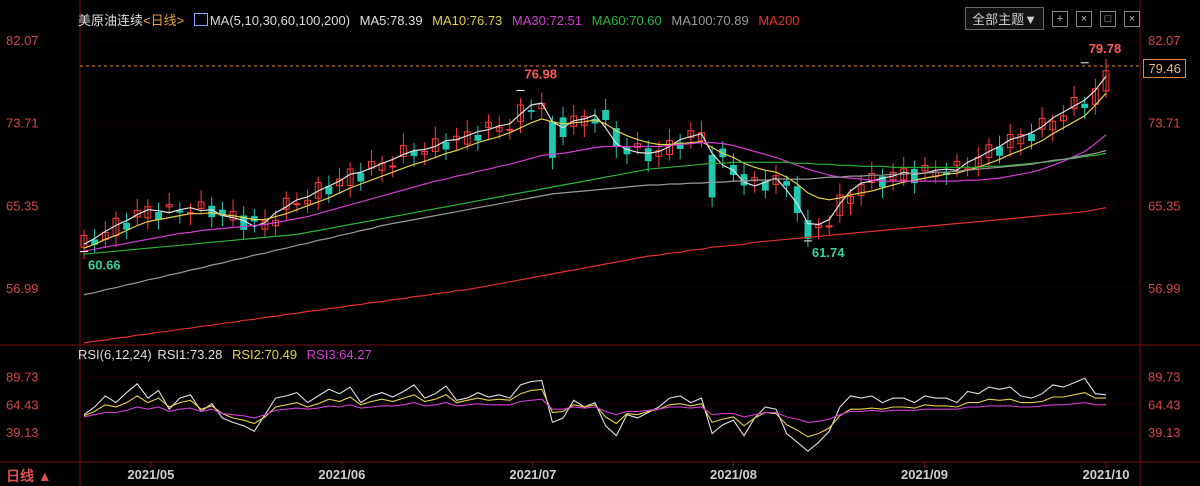 This screenshot has width=1200, height=486. I want to click on extreme-label-0: 76.98, so click(540, 73).